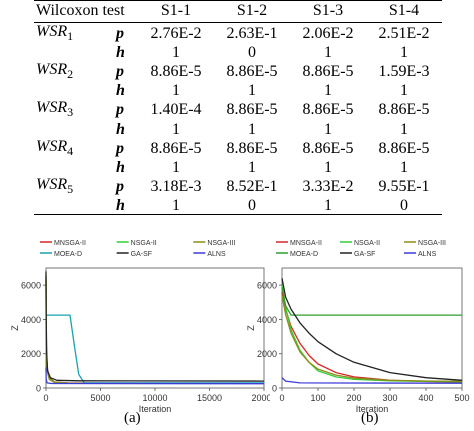  I want to click on x-tick-label: 300, so click(389, 398).